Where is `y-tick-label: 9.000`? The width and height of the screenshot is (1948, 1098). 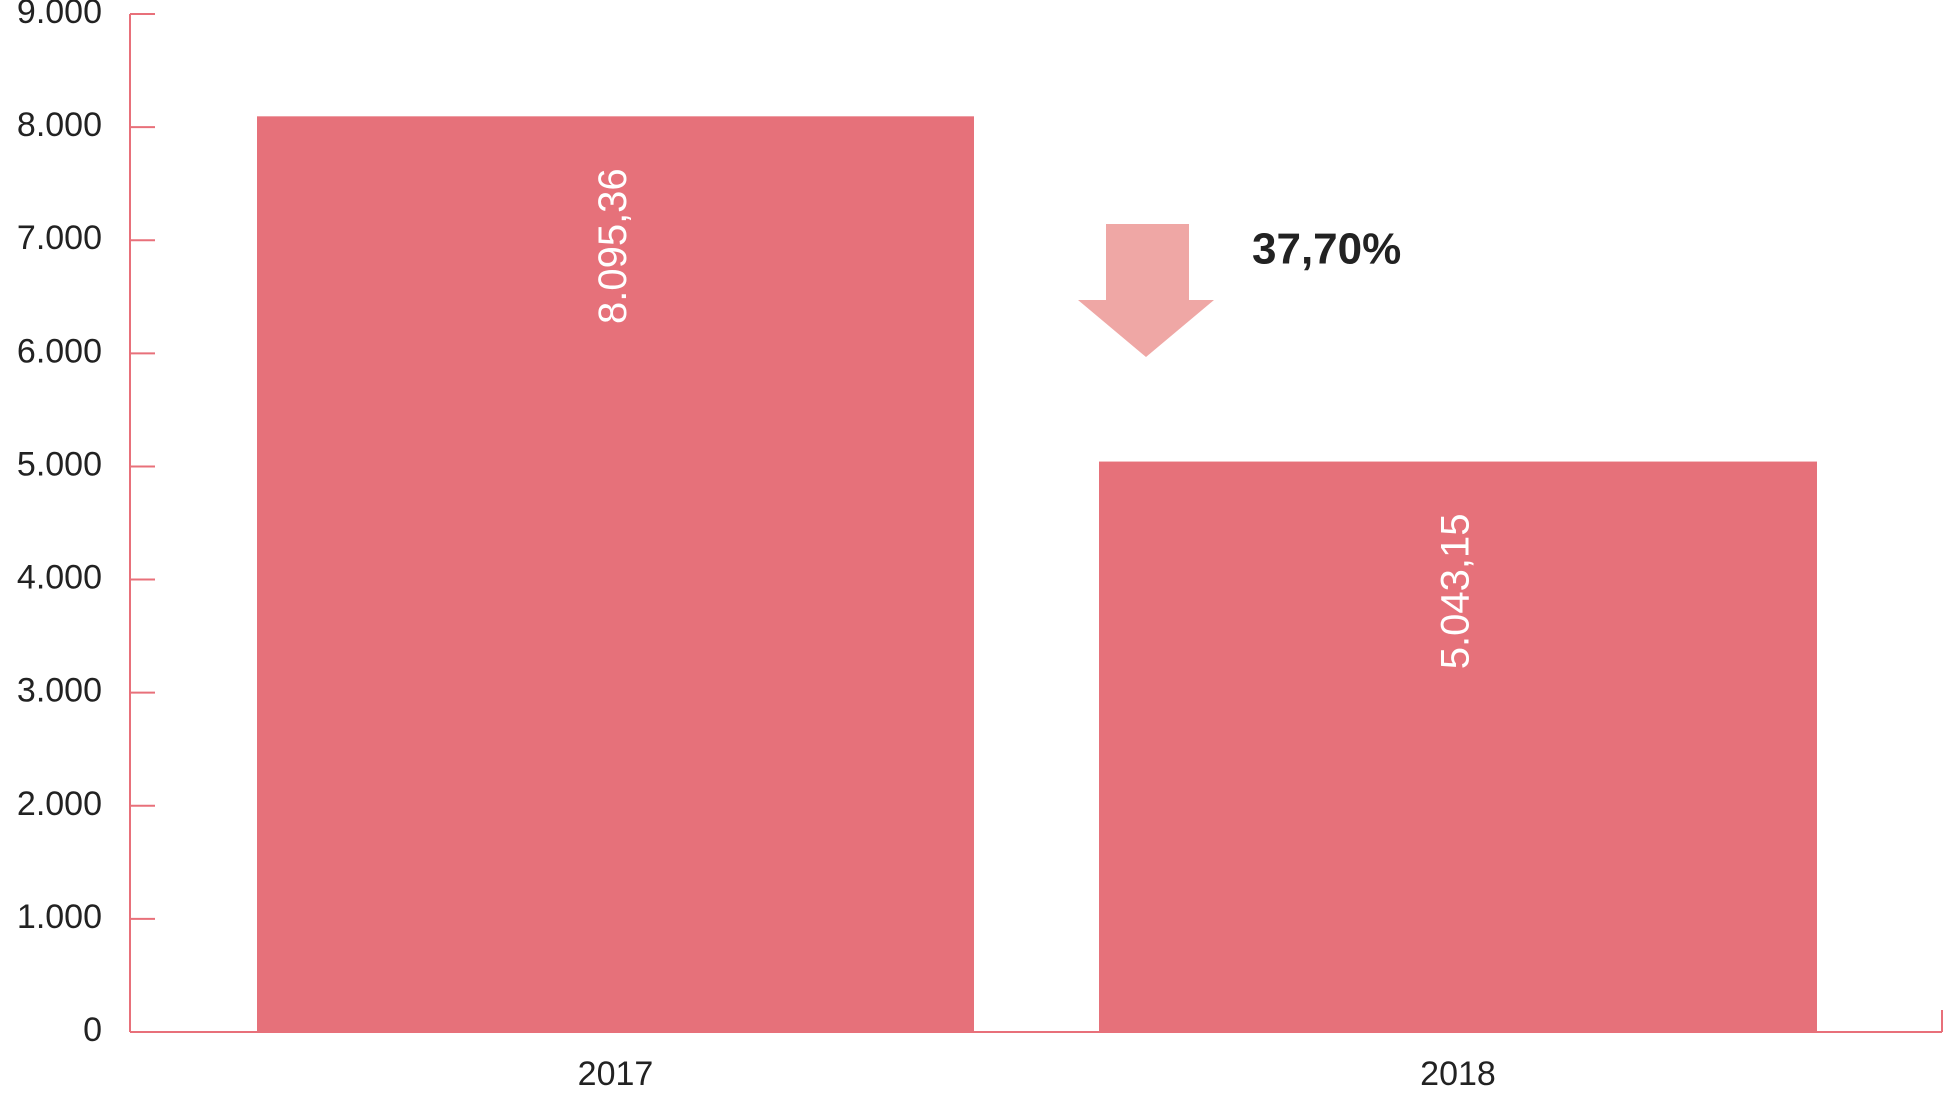
y-tick-label: 9.000 is located at coordinates (59, 15).